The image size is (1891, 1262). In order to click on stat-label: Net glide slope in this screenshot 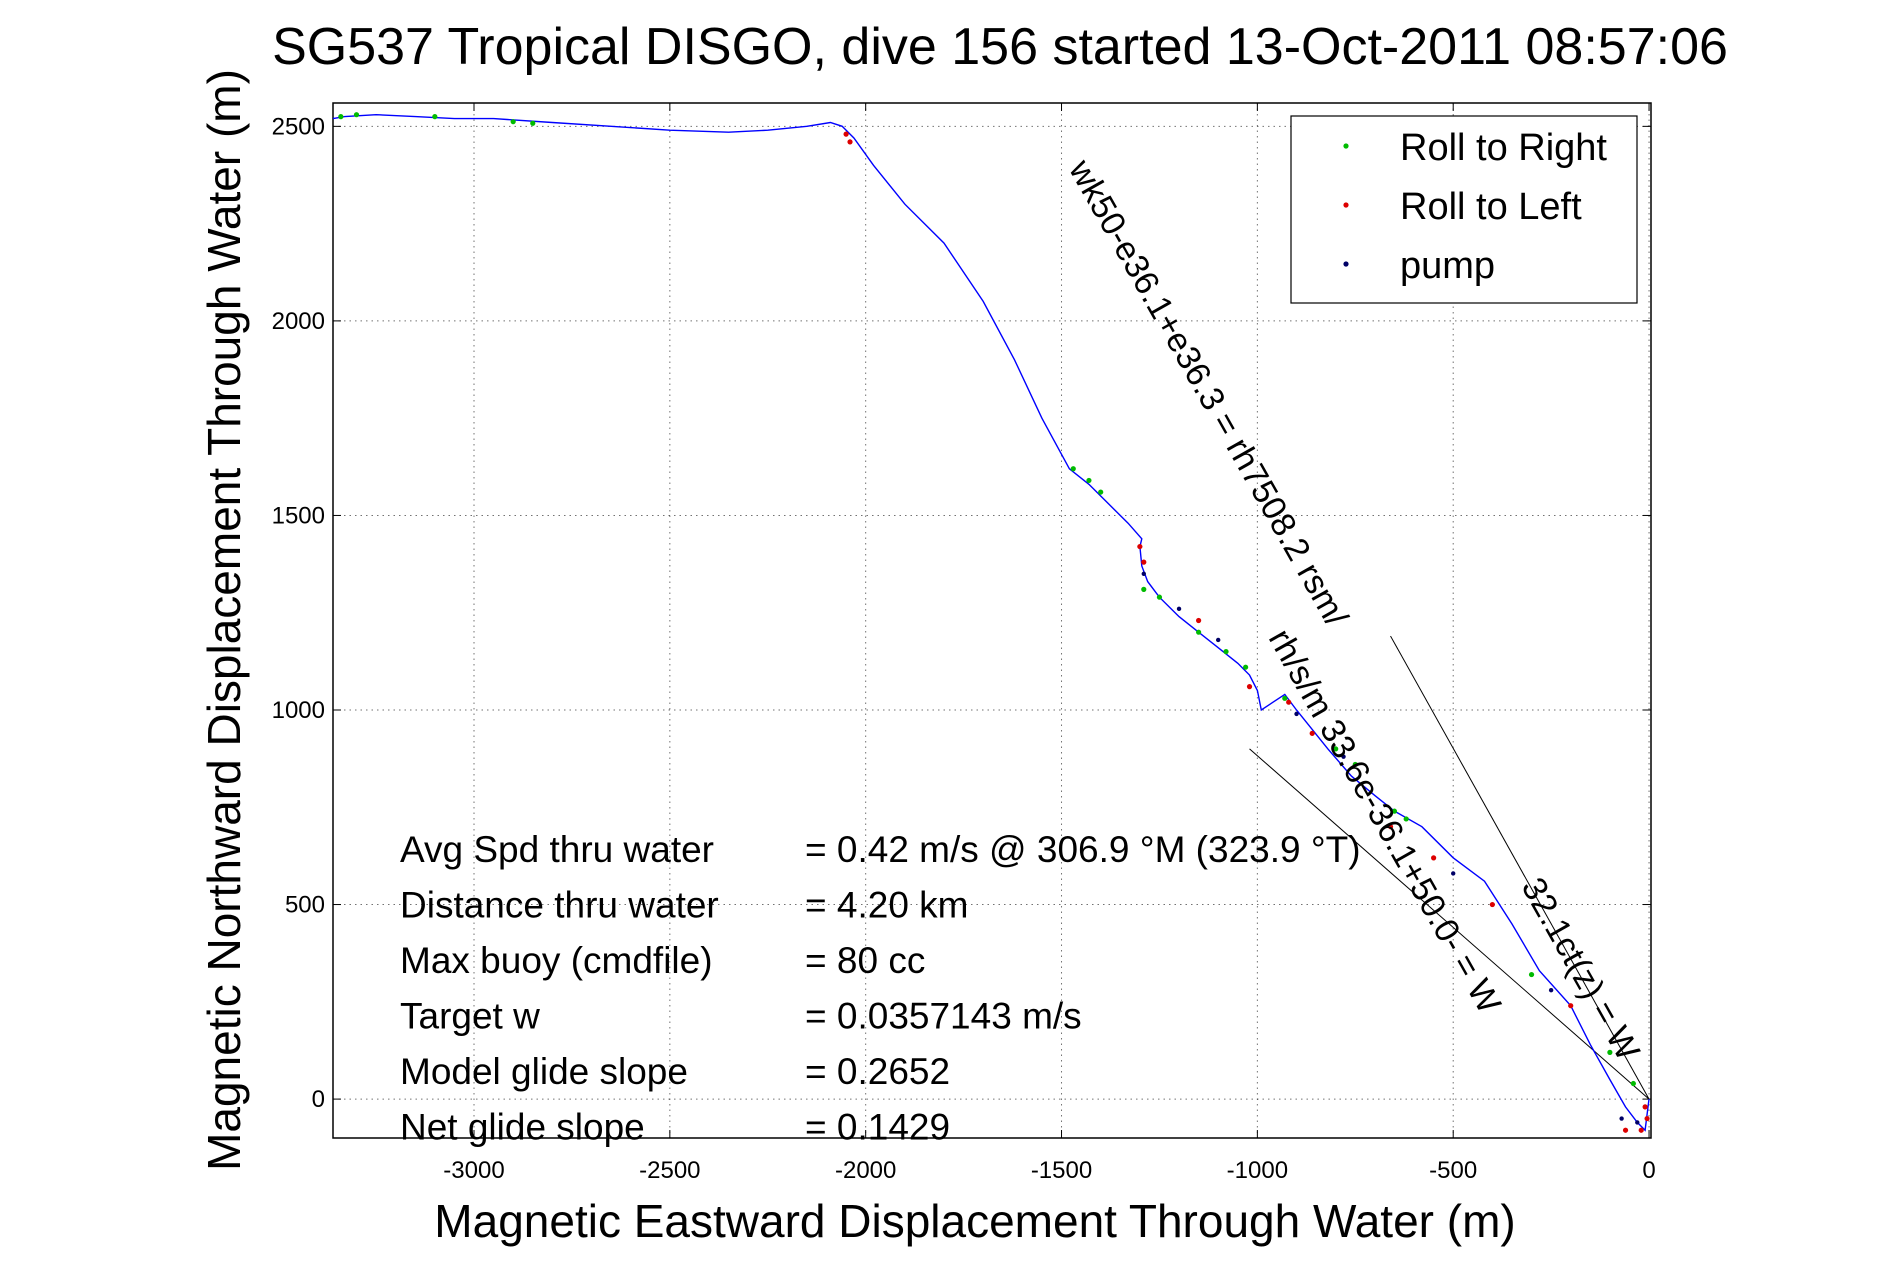, I will do `click(522, 1127)`.